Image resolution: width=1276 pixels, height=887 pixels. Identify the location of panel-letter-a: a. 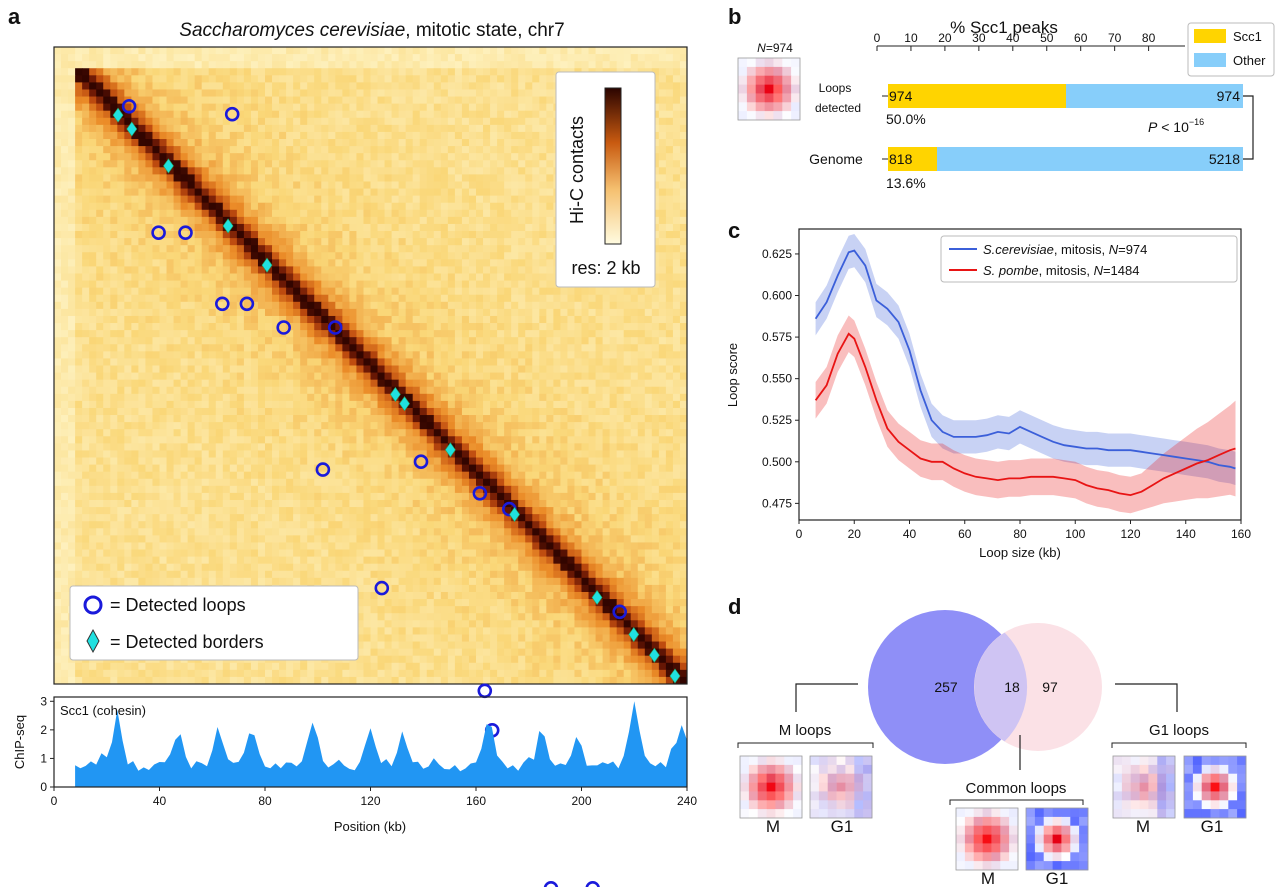
(14, 16).